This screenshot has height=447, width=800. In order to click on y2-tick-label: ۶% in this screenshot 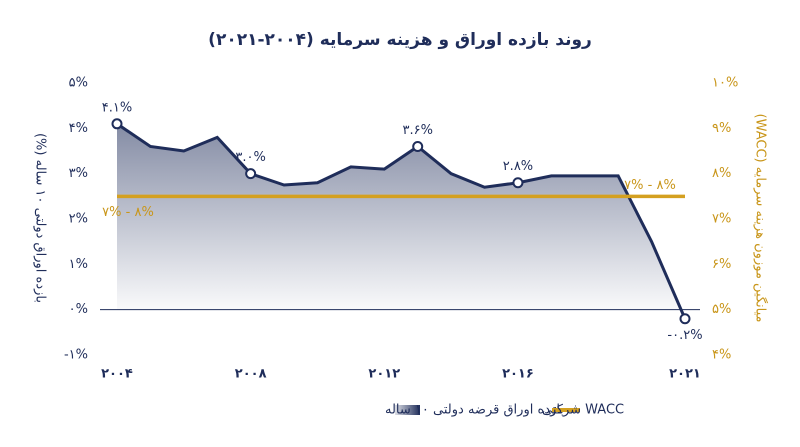, I will do `click(721, 264)`.